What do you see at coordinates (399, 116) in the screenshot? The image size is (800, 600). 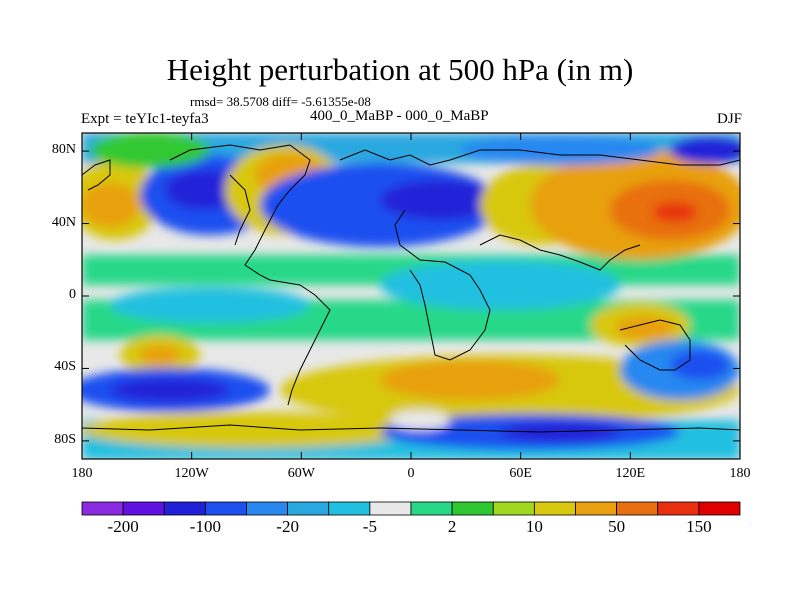 I see `comparison-label: 400_0_MaBP - 000_0_MaBP` at bounding box center [399, 116].